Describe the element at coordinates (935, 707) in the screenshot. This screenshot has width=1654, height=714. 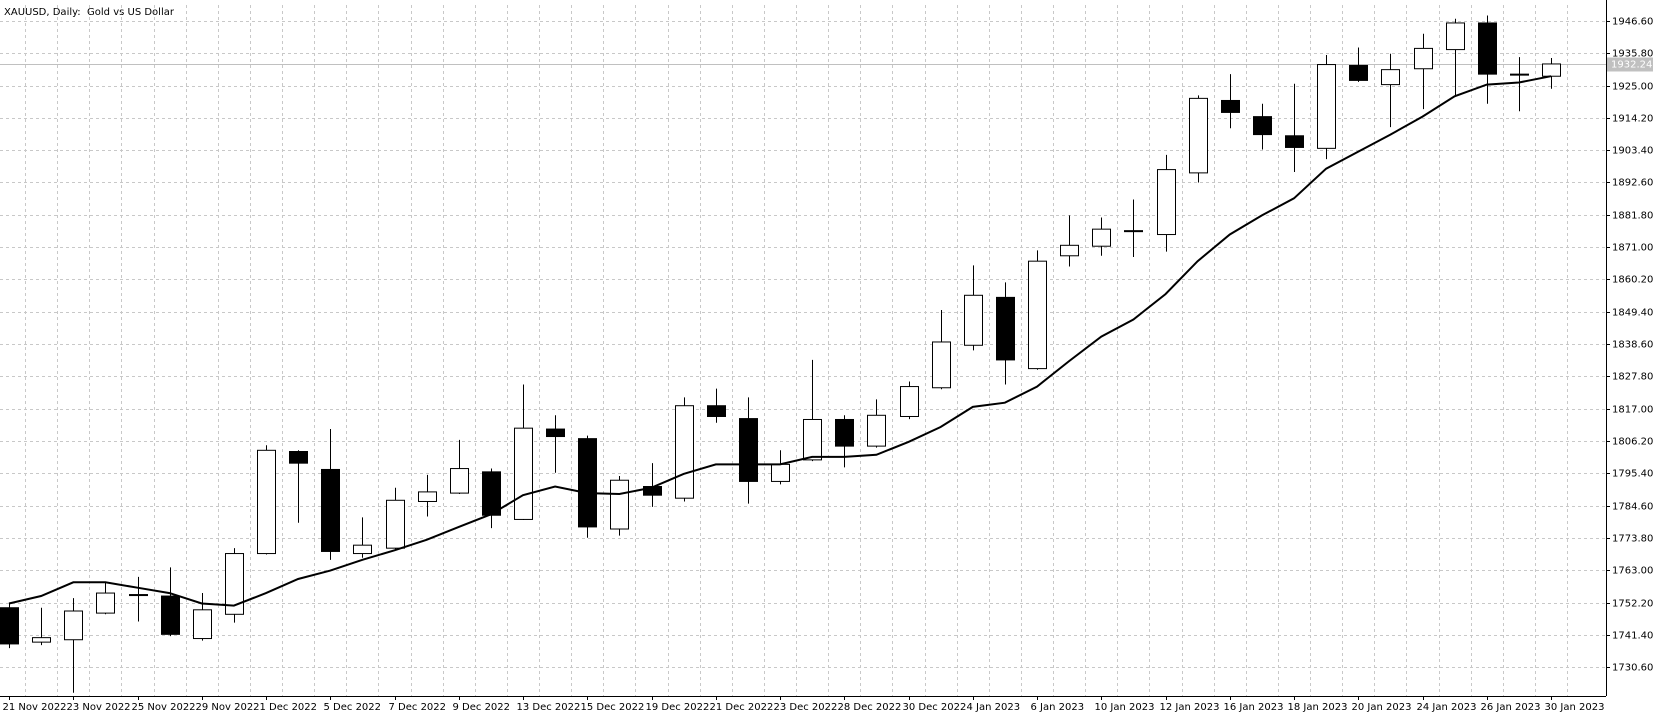
I see `x-tick-label: 30 Dec 2022` at that location.